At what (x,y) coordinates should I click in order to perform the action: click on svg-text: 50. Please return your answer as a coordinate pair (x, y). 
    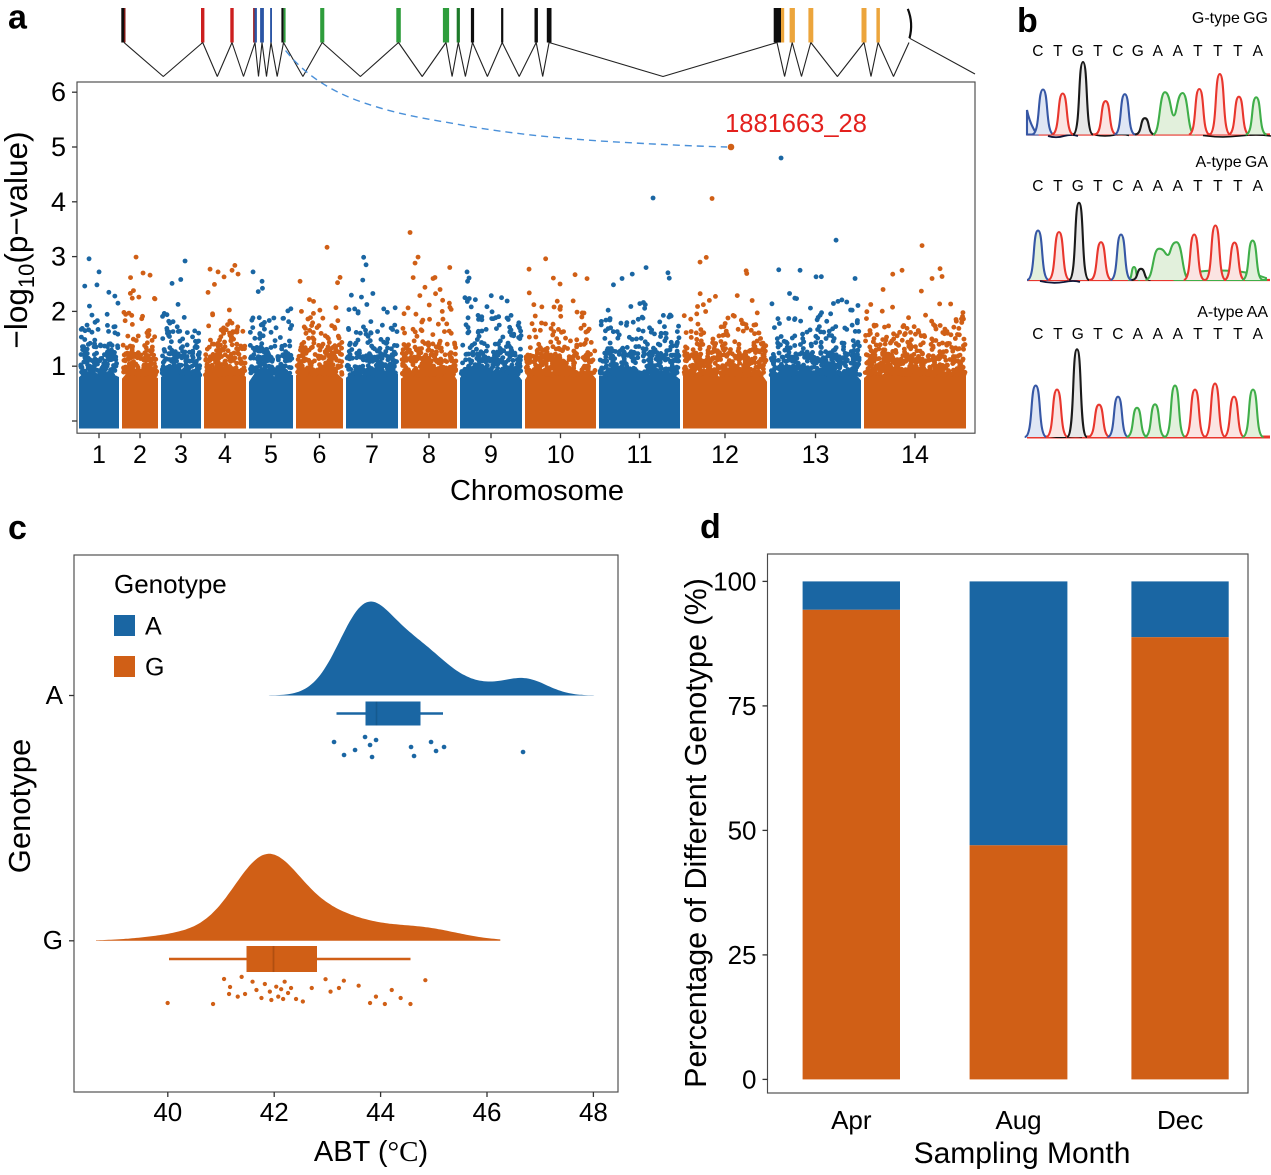
    Looking at the image, I should click on (742, 830).